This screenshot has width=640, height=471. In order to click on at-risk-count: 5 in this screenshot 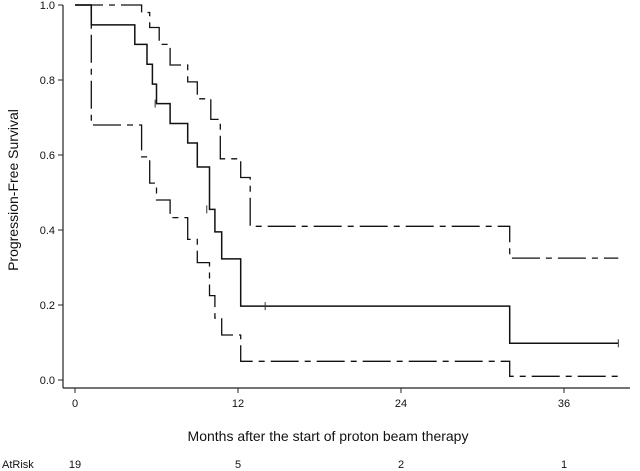, I will do `click(238, 465)`.